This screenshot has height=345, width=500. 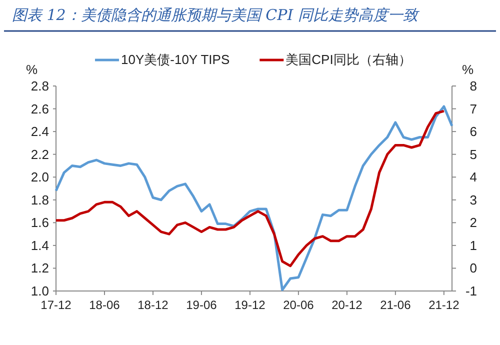 What do you see at coordinates (471, 291) in the screenshot?
I see `y2-tick-label: -1` at bounding box center [471, 291].